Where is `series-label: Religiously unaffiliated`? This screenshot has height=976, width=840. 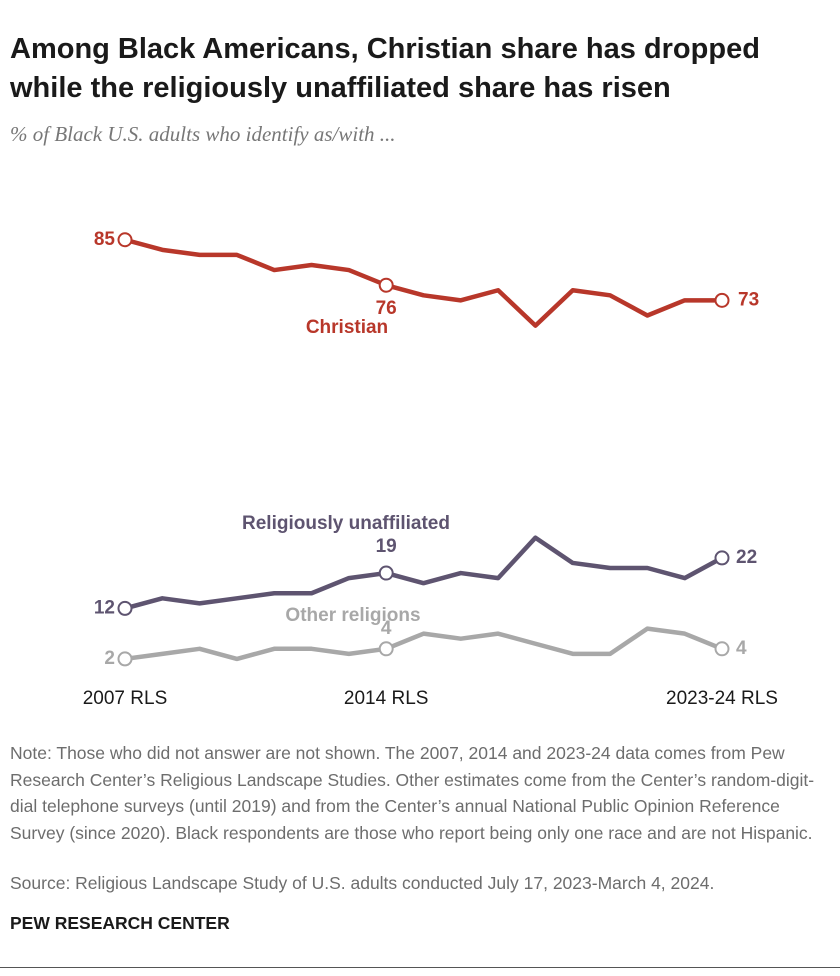
series-label: Religiously unaffiliated is located at coordinates (346, 523).